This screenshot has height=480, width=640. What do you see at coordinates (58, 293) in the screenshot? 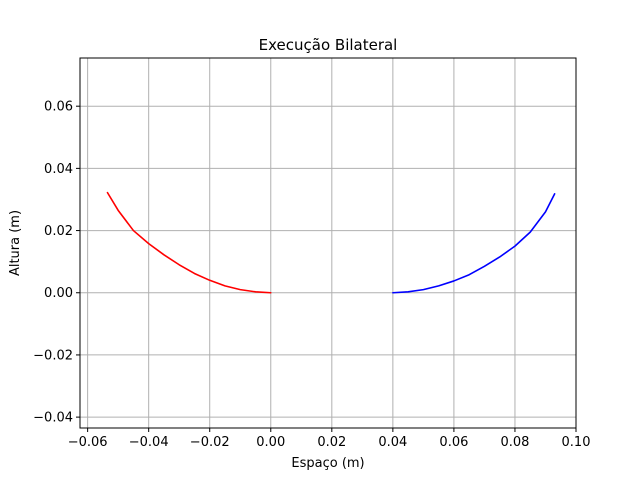
I see `y-tick-label: 0.00` at bounding box center [58, 293].